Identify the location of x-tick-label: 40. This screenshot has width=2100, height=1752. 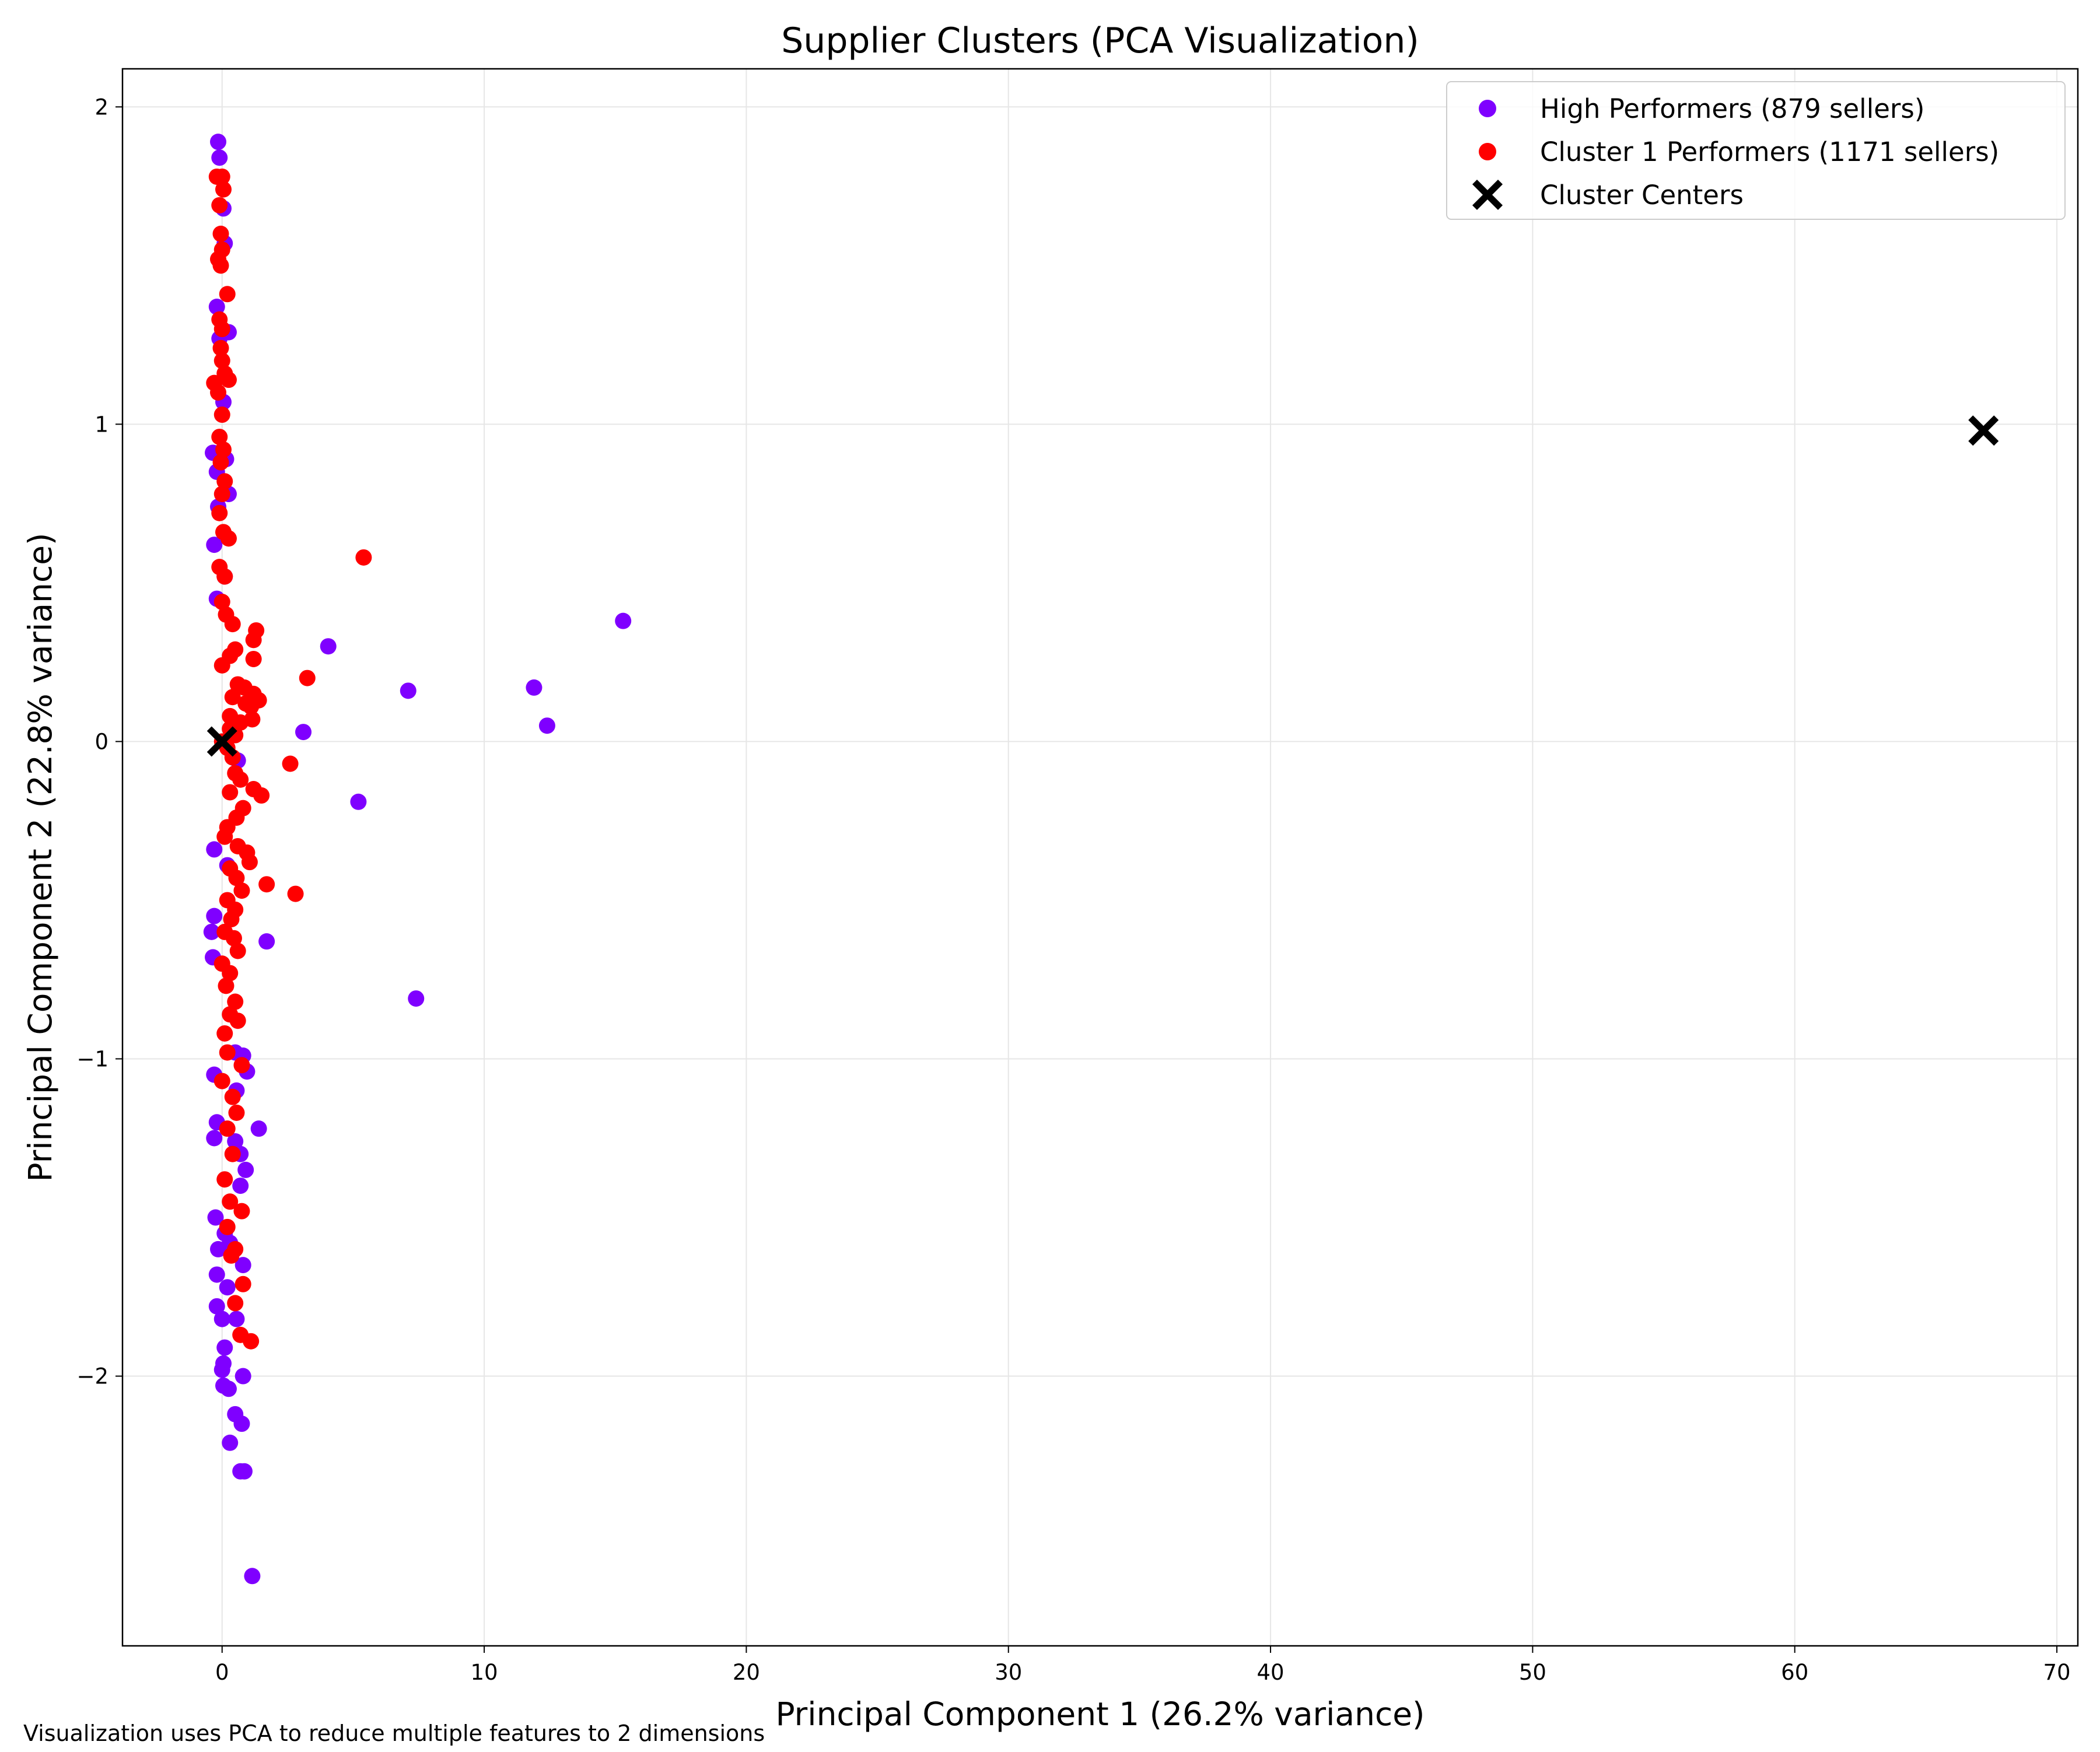
(1270, 1672).